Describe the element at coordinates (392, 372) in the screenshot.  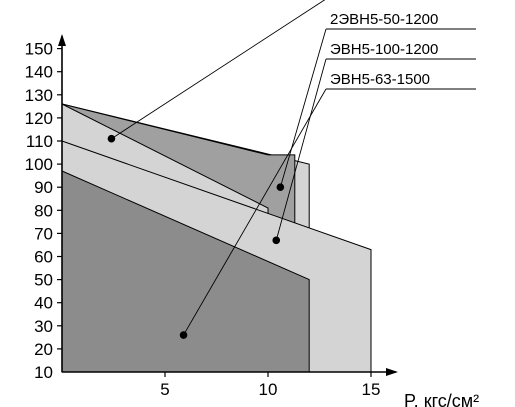
I see `x-axis-arrow` at that location.